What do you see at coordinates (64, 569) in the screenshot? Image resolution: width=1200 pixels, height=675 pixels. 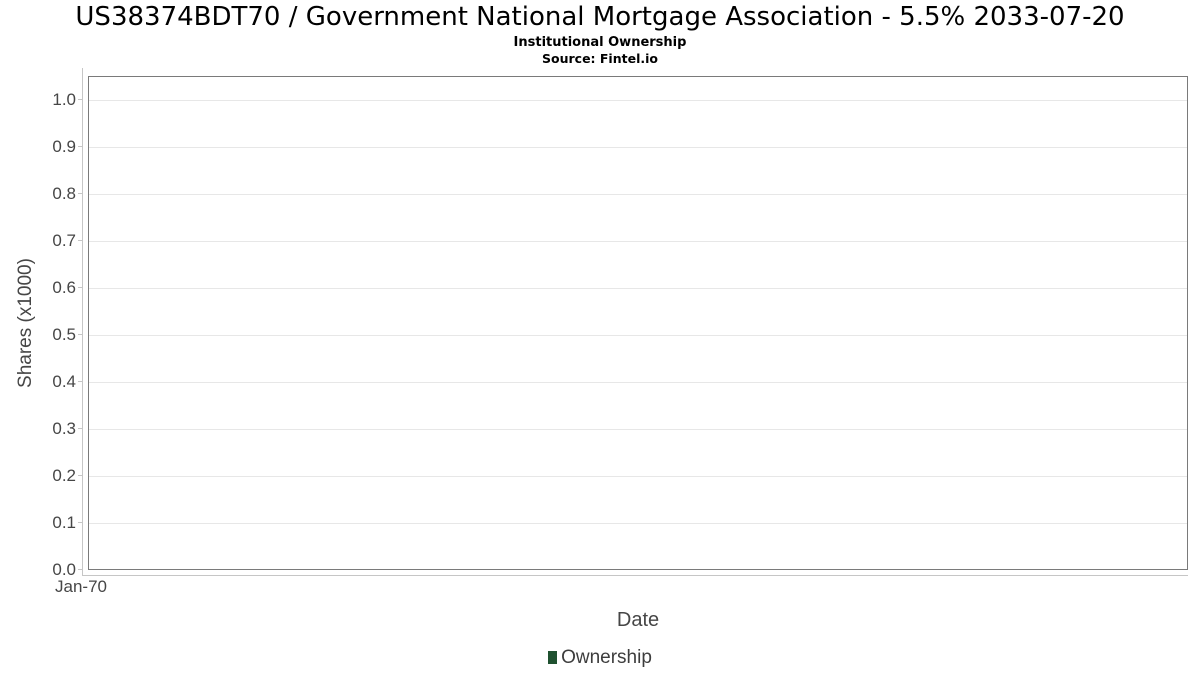 I see `y-tick-label: 0.0` at bounding box center [64, 569].